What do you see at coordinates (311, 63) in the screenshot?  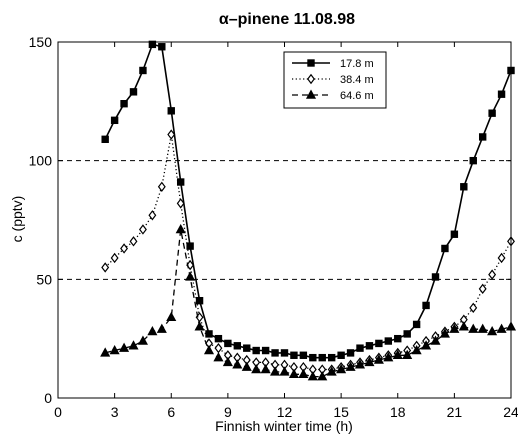 I see `legend-marker-square` at bounding box center [311, 63].